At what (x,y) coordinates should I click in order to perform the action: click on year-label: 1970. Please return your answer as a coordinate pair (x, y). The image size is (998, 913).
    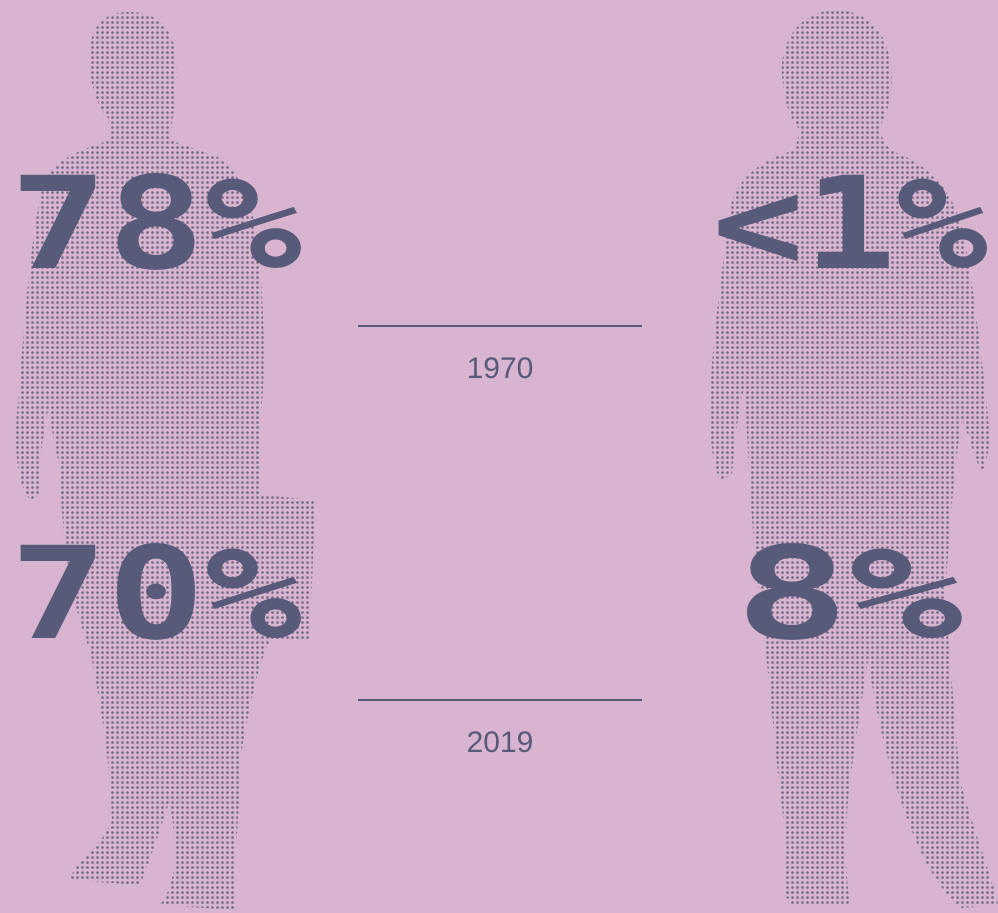
    Looking at the image, I should click on (500, 368).